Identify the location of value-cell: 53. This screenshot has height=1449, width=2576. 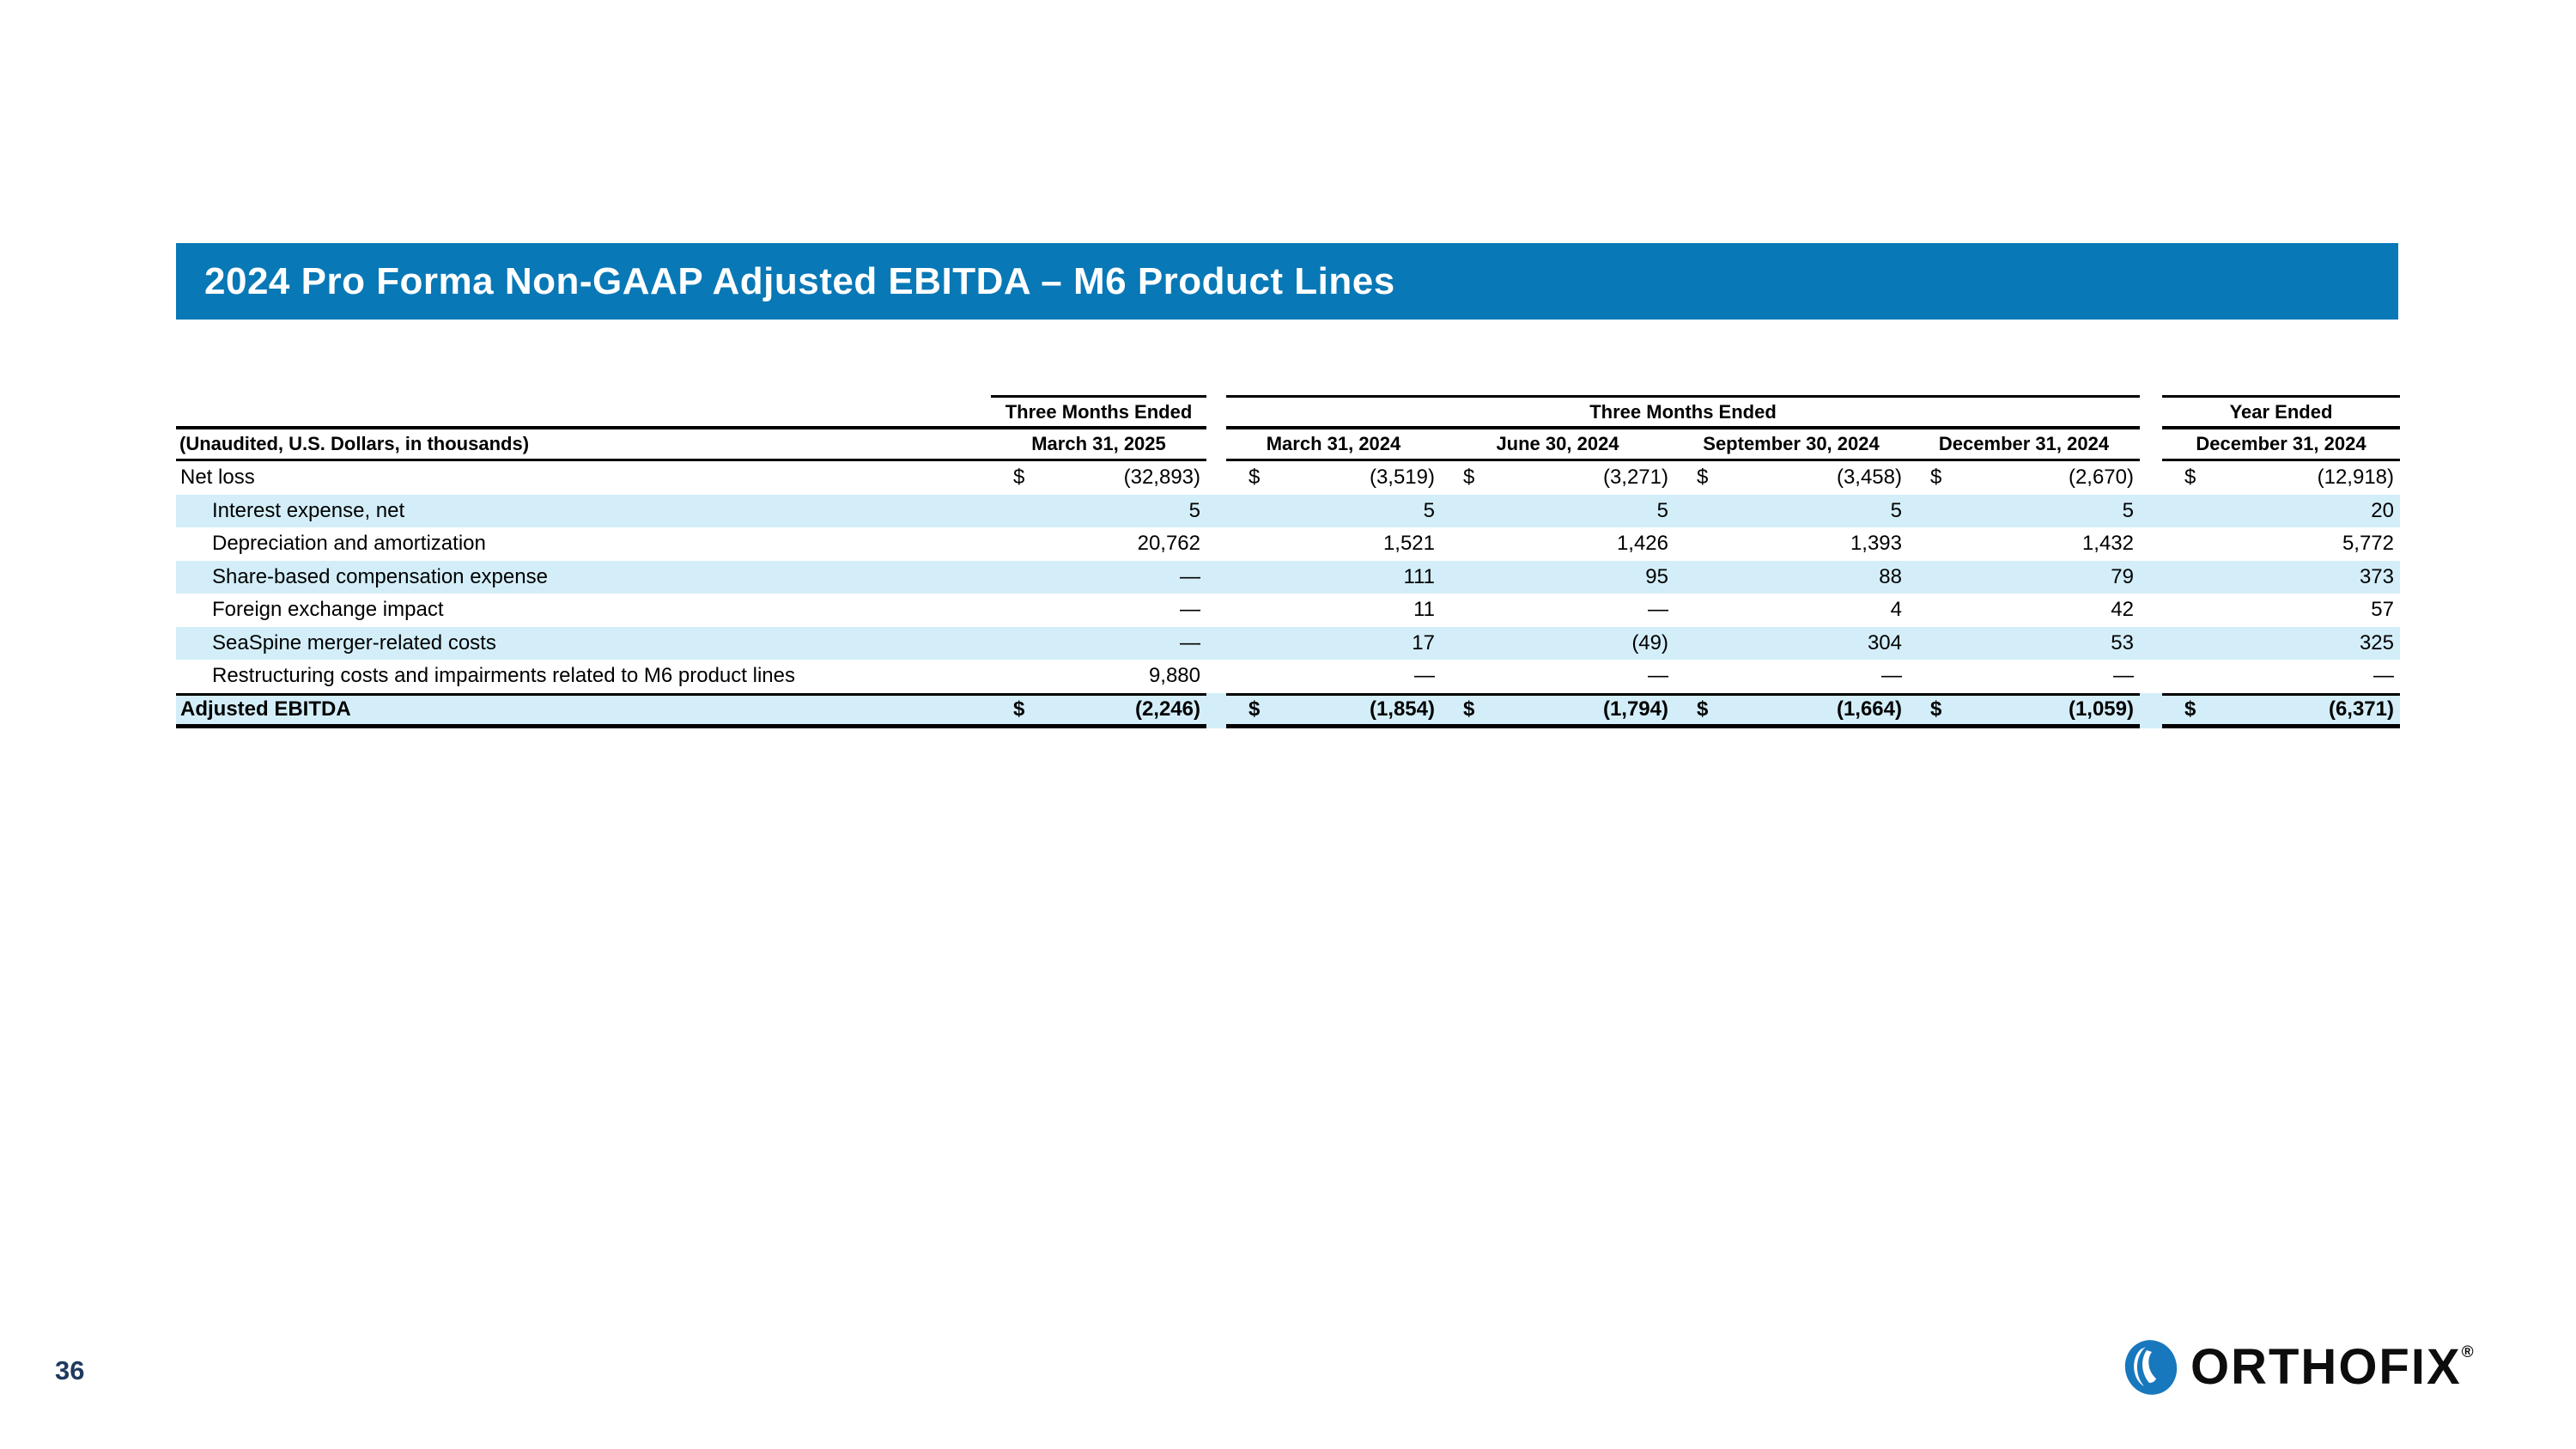
(2122, 642).